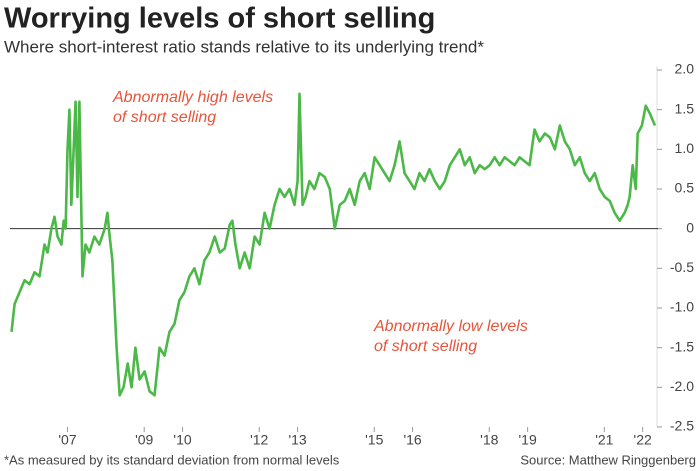 The width and height of the screenshot is (700, 471). I want to click on x-tick-label: '18, so click(489, 440).